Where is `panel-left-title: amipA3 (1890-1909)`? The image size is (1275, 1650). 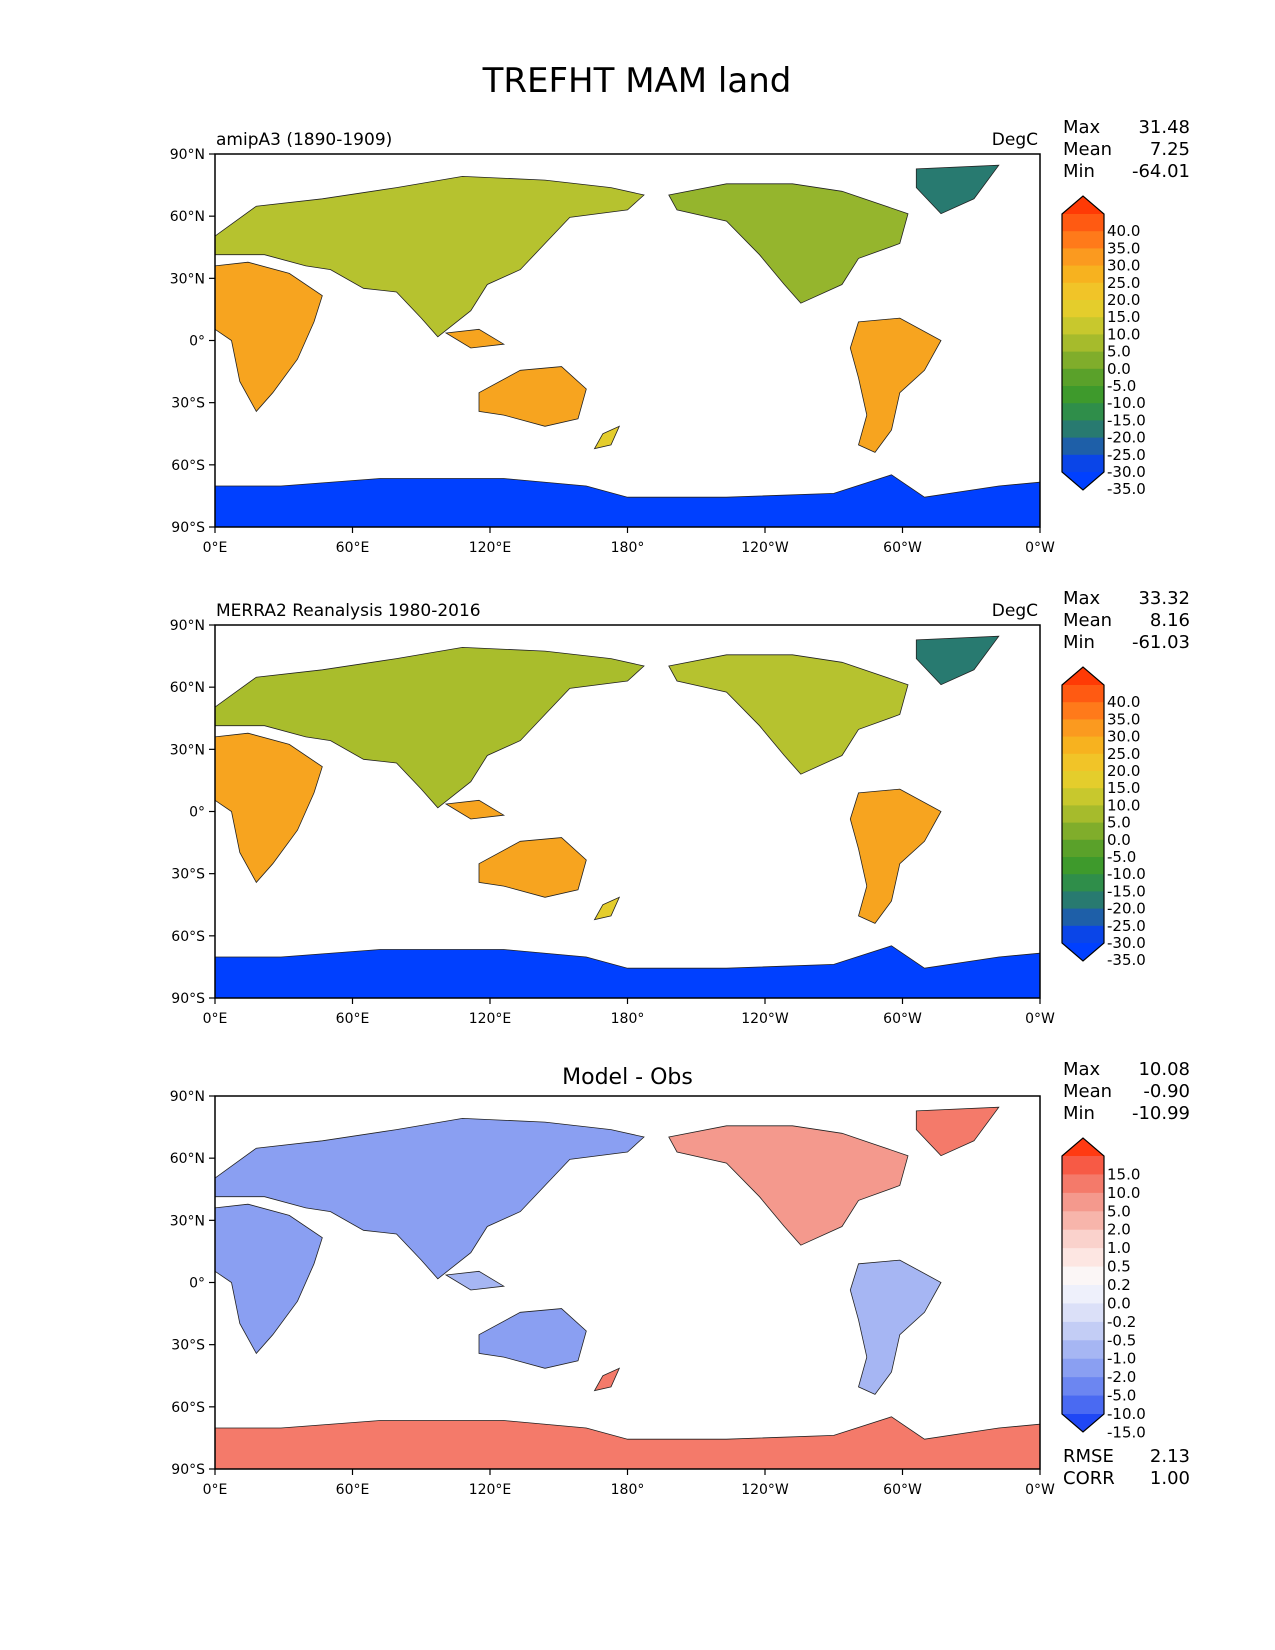
panel-left-title: amipA3 (1890-1909) is located at coordinates (304, 140).